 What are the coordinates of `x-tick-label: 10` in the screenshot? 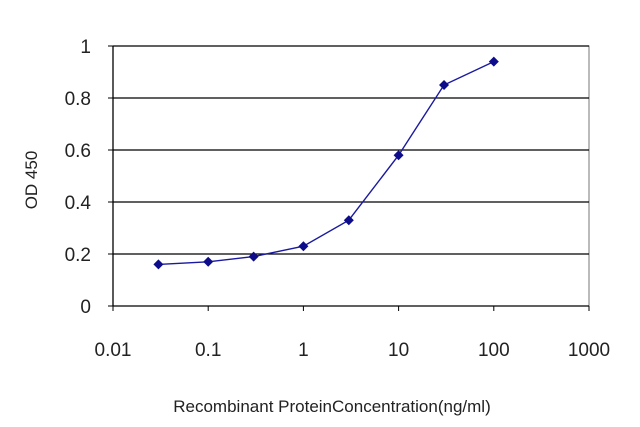 It's located at (398, 350).